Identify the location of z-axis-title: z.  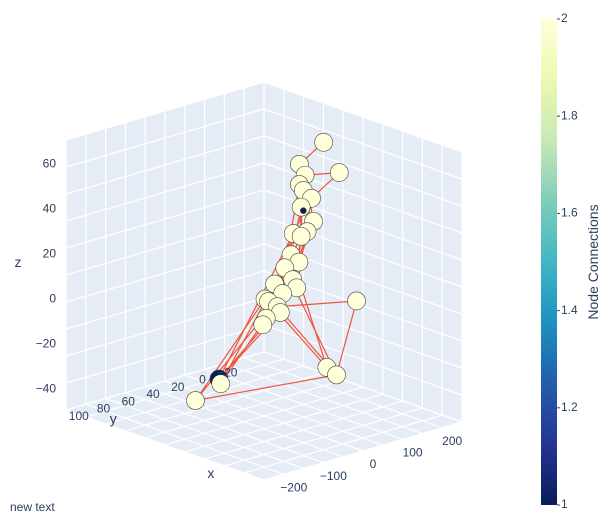
(18, 262).